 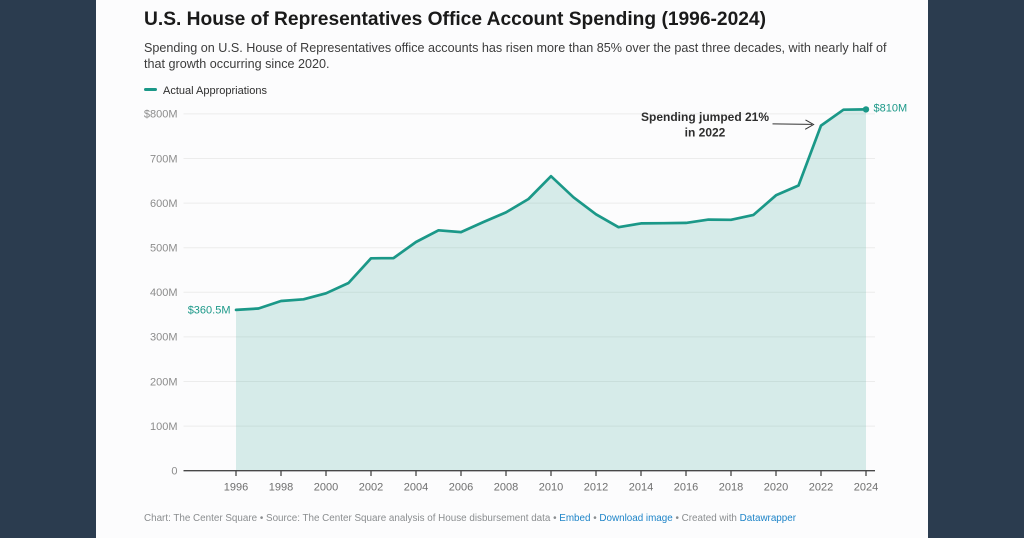 What do you see at coordinates (891, 109) in the screenshot?
I see `svg-text: $810M` at bounding box center [891, 109].